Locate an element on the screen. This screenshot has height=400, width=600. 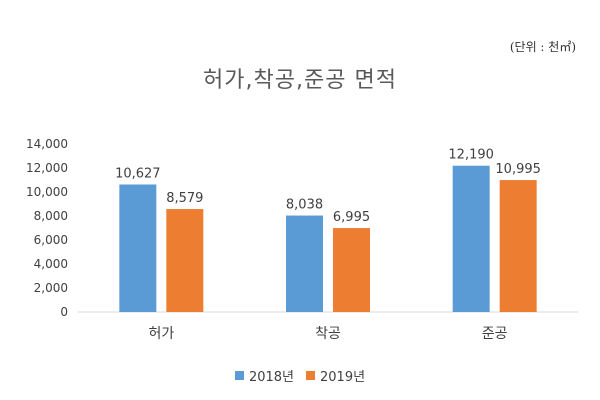
legend-item: 2018년 is located at coordinates (264, 375).